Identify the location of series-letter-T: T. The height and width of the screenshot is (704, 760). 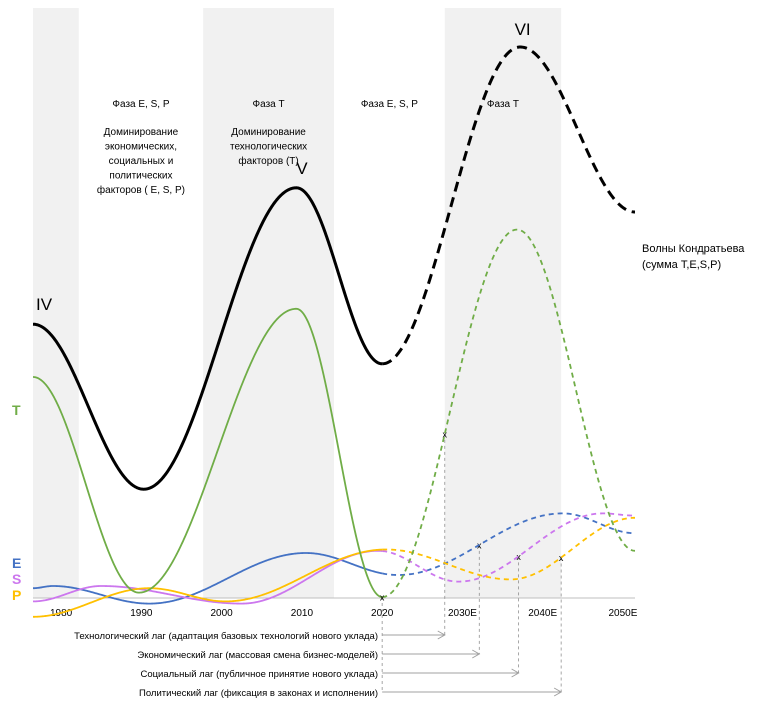
(16, 410).